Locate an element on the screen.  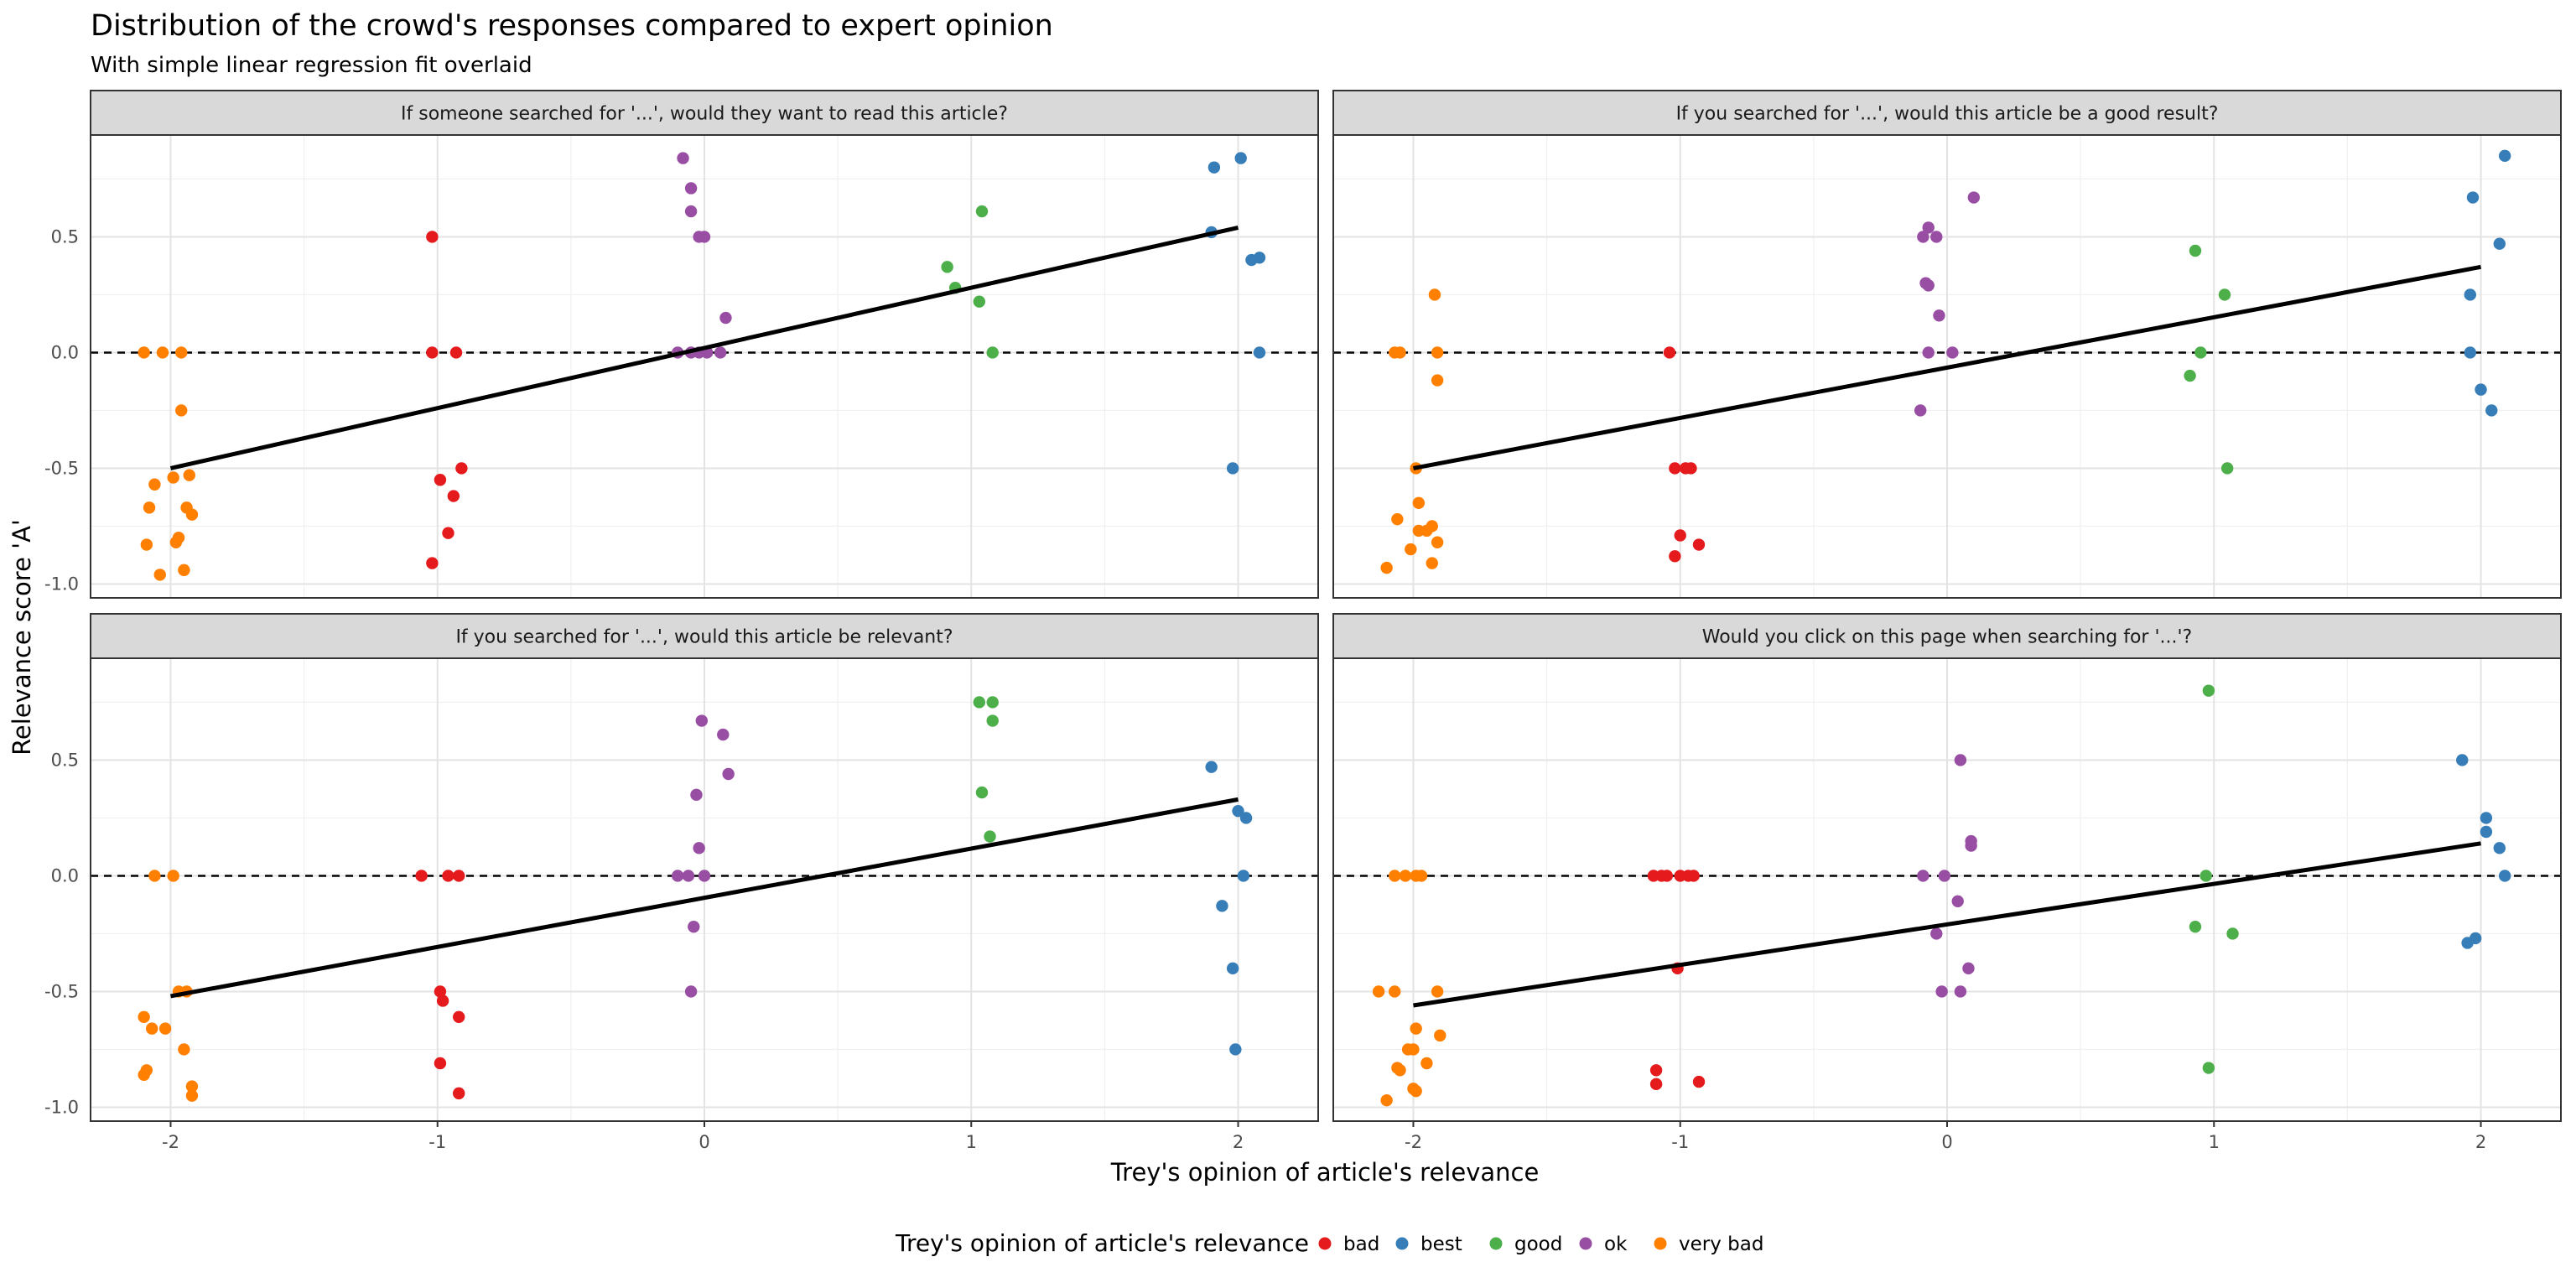
y-axis-title: Relevance score 'A' is located at coordinates (22, 637).